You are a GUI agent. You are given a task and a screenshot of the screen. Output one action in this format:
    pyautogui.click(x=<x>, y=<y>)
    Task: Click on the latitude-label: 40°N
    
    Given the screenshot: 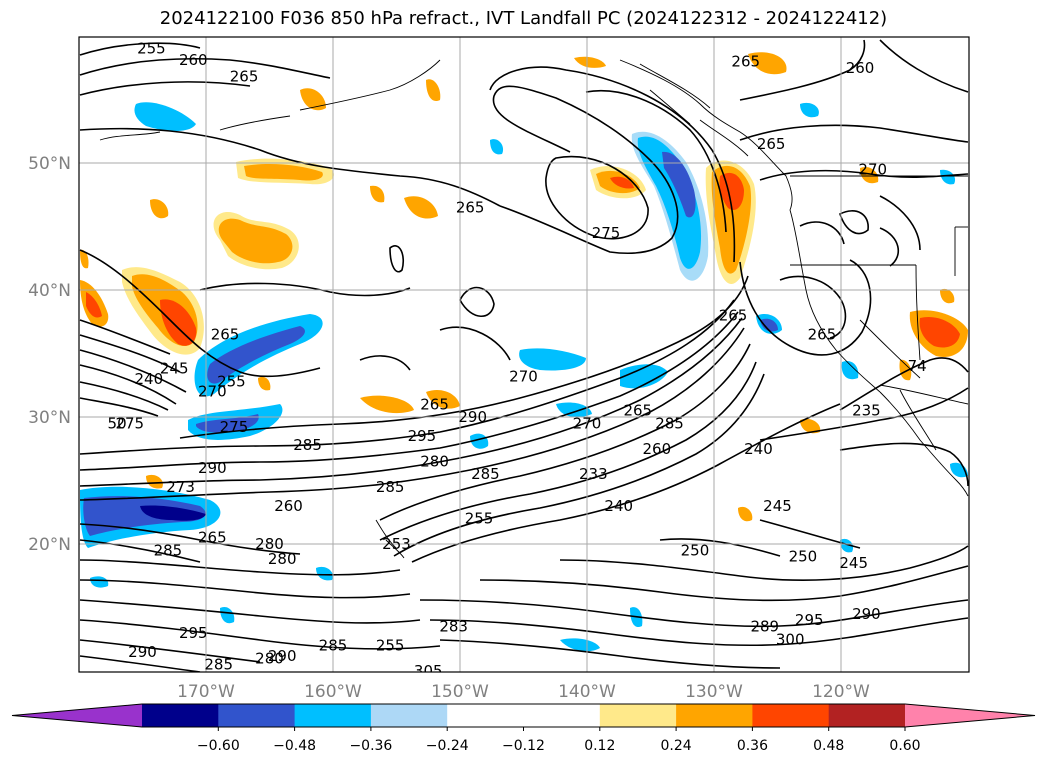 What is the action you would take?
    pyautogui.click(x=49, y=291)
    